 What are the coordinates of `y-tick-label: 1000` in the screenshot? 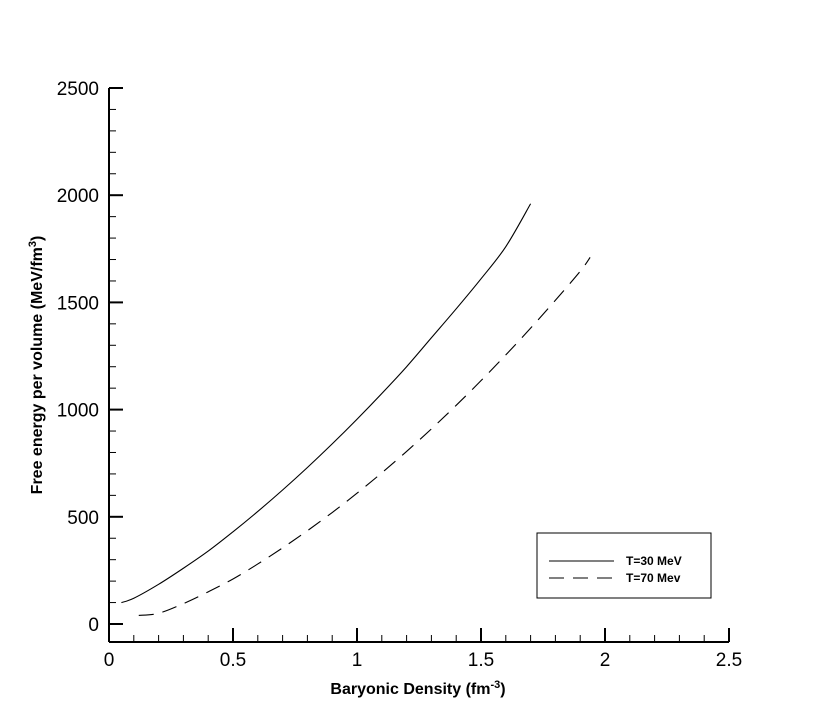 It's located at (78, 411).